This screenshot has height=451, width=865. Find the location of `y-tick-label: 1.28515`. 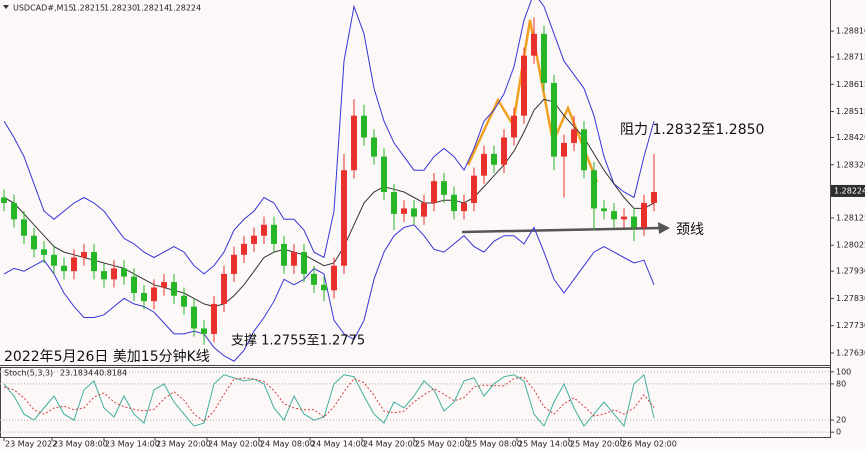

y-tick-label: 1.28515 is located at coordinates (850, 111).